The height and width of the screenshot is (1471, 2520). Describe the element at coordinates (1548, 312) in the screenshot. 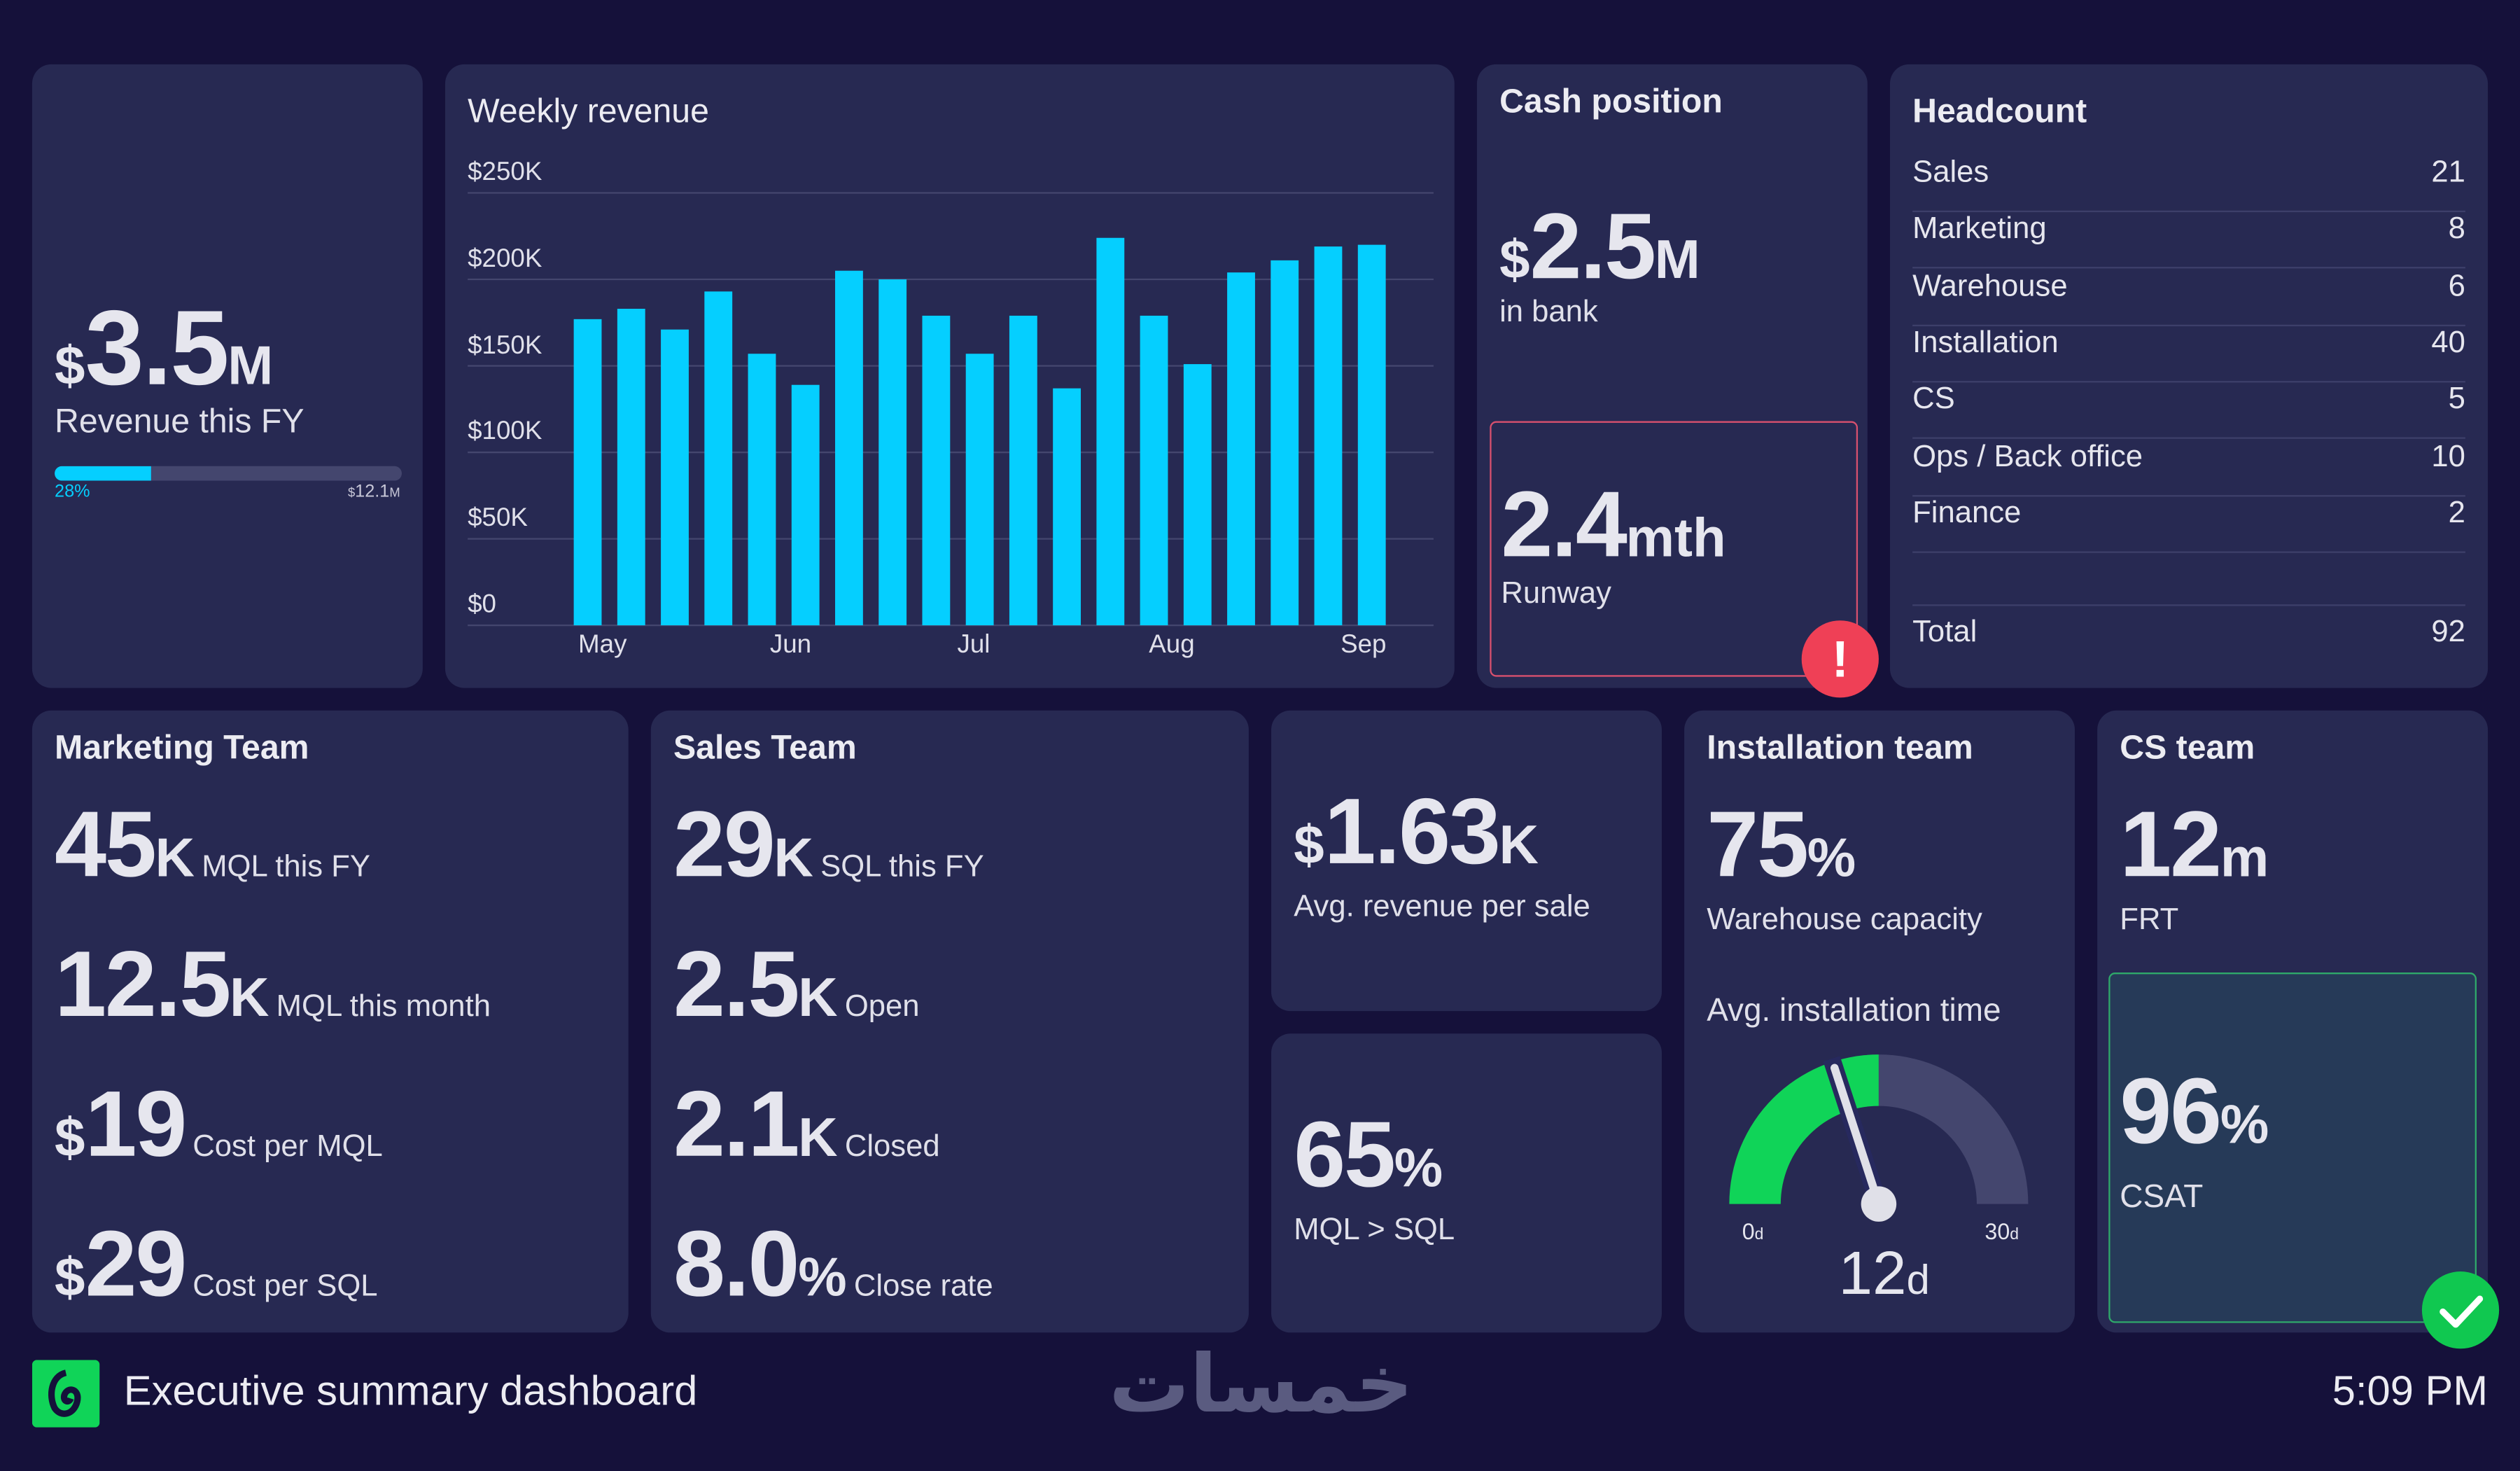

I see `cash-label: in bank` at that location.